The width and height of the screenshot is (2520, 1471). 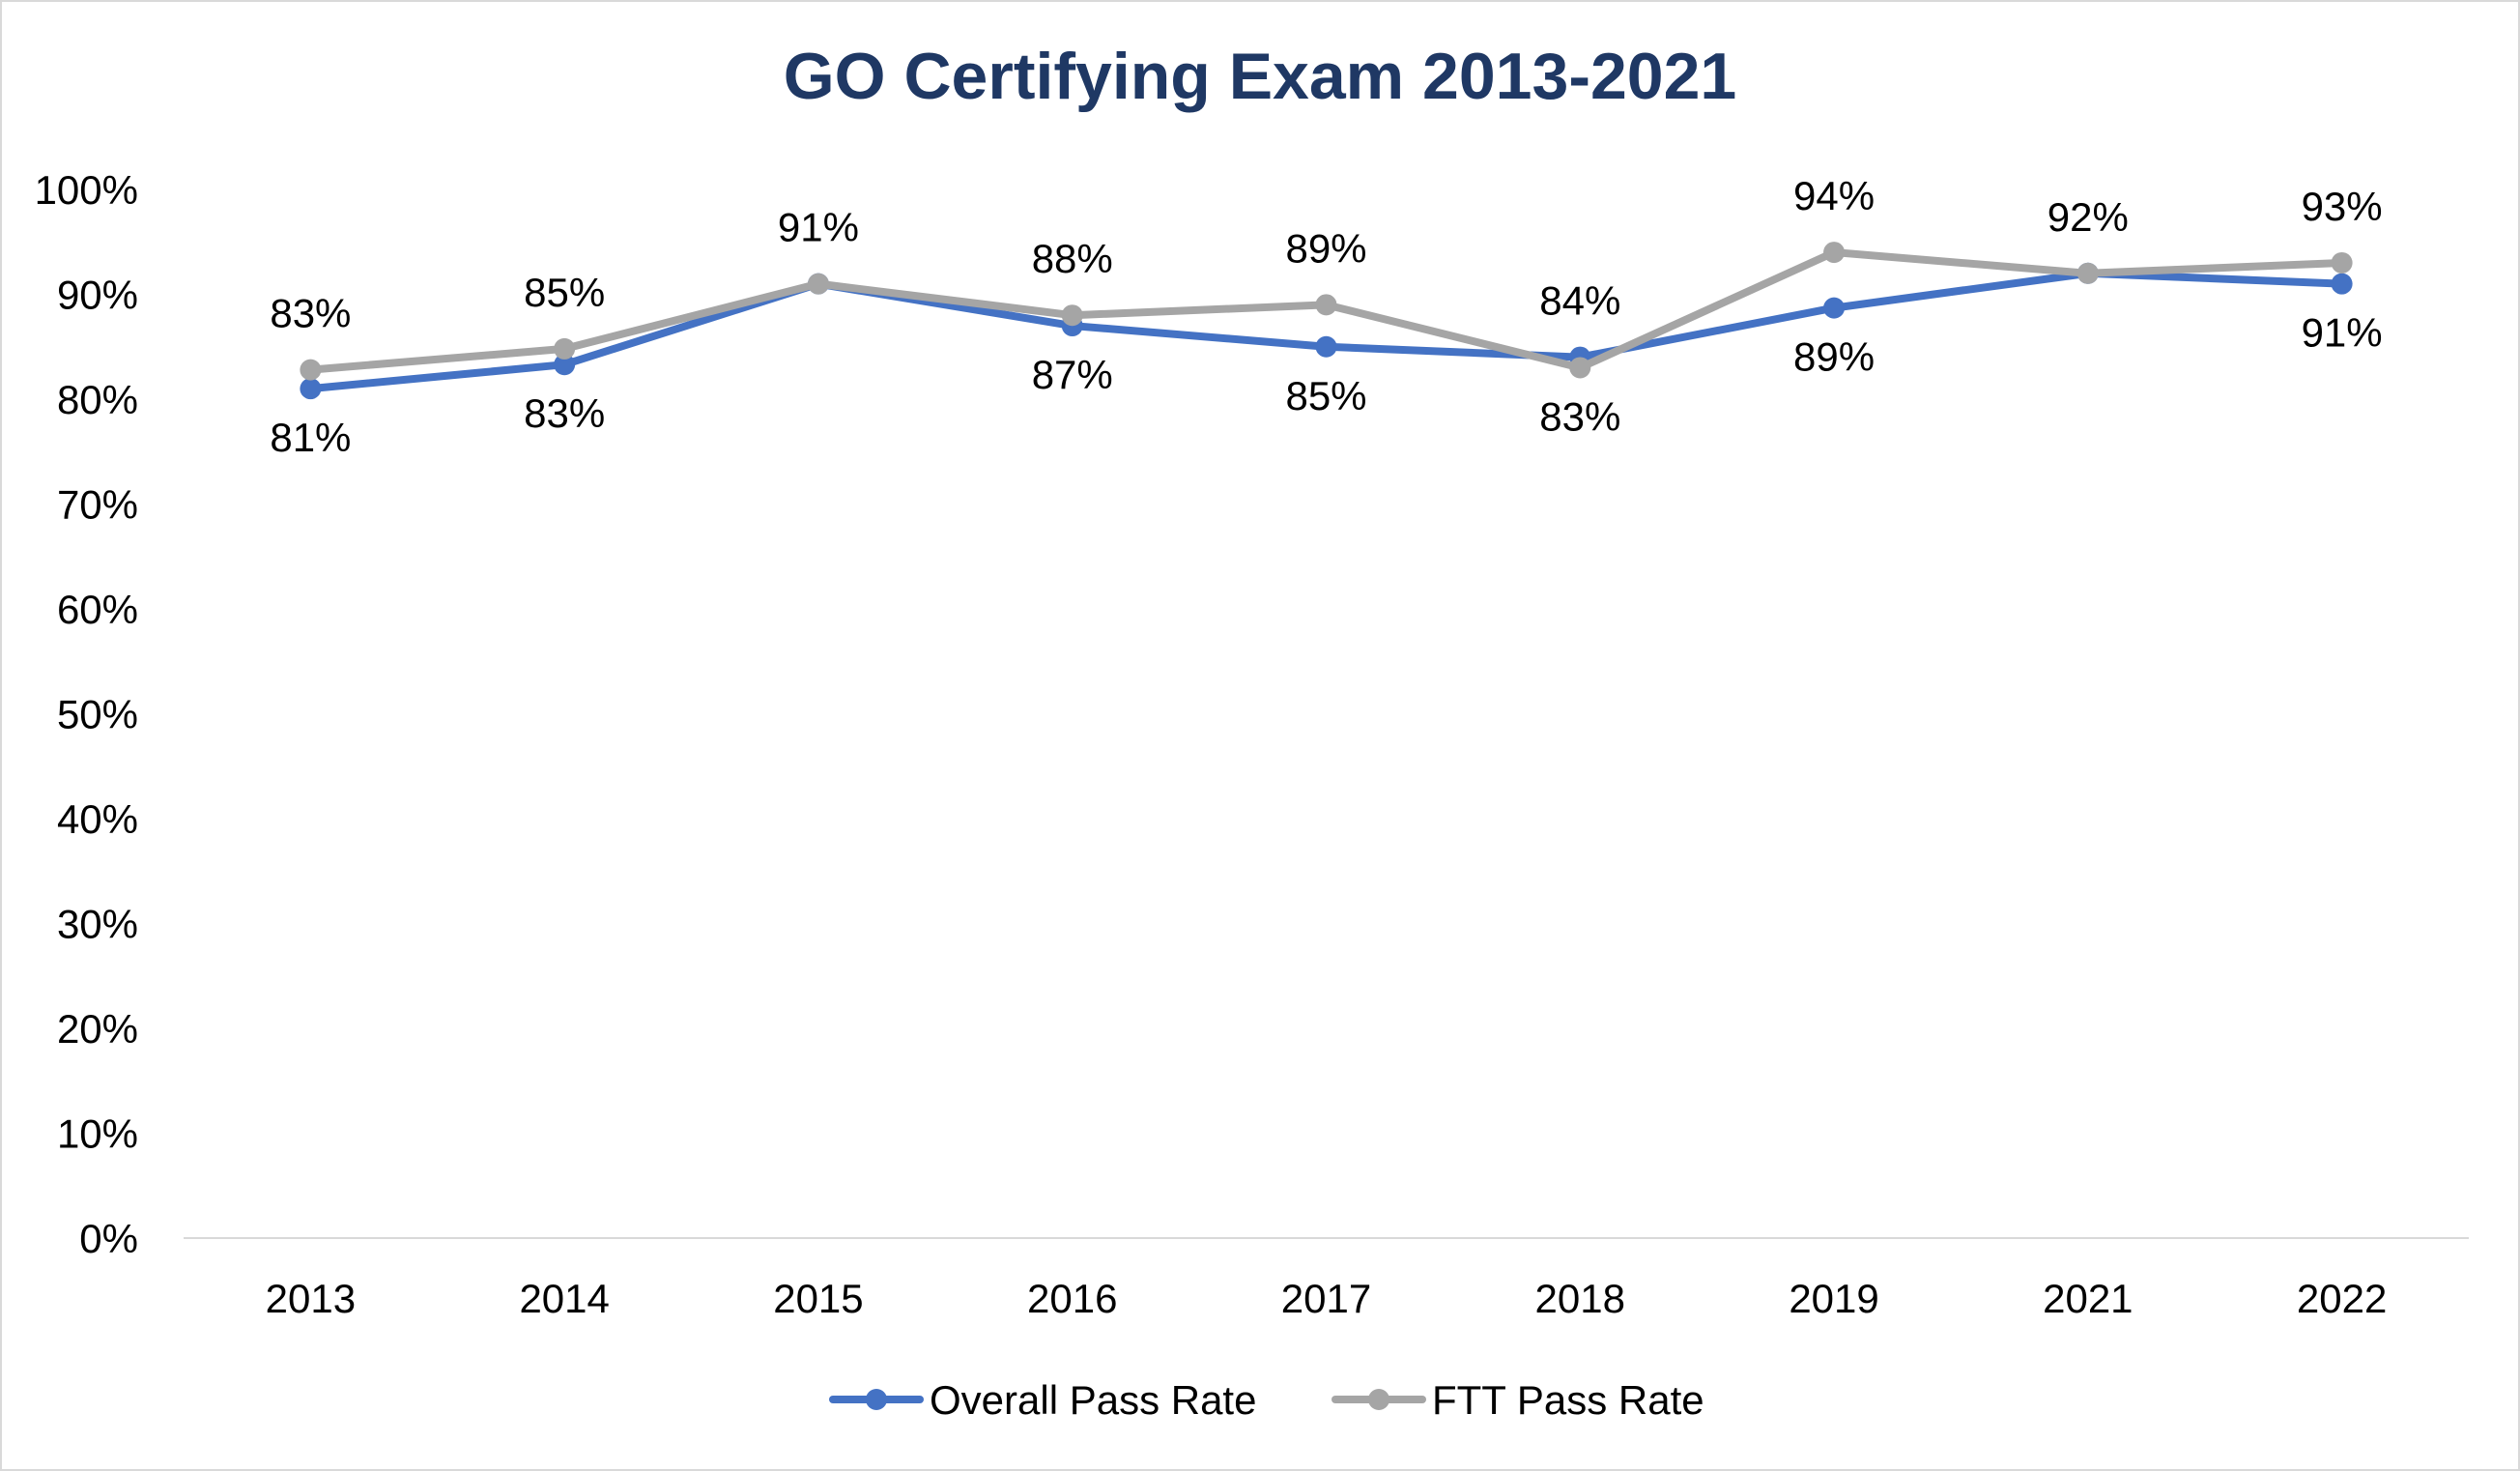 I want to click on y-tick-label: 70%, so click(x=97, y=505).